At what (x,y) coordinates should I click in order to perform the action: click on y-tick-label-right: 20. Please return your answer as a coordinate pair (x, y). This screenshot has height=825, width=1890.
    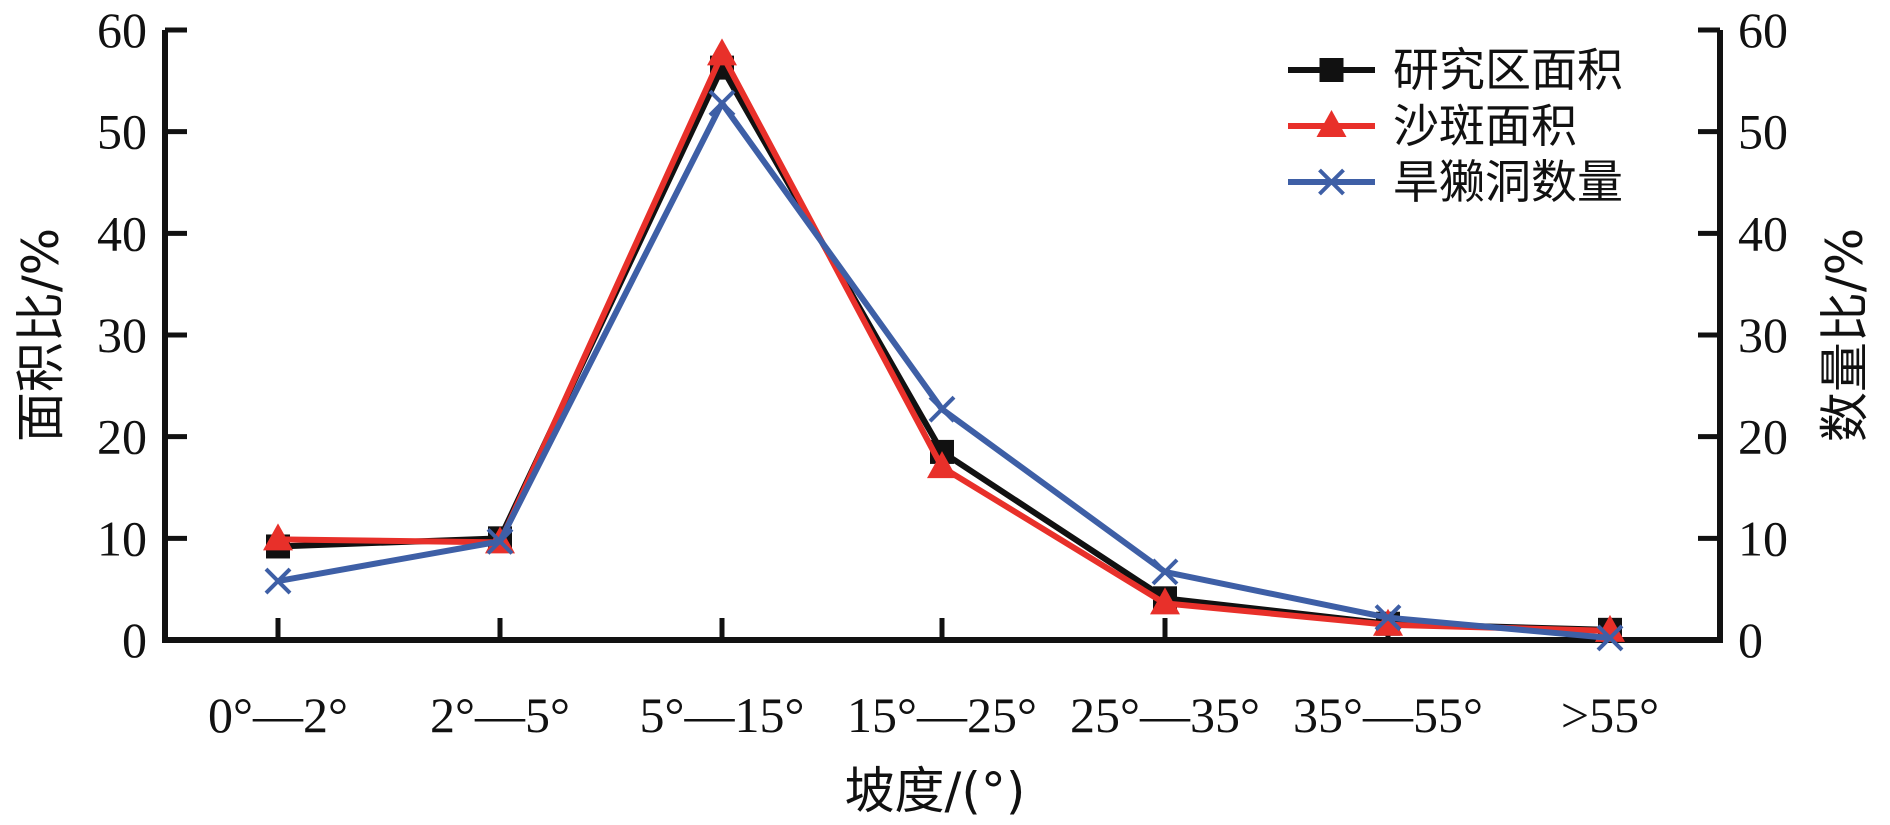
    Looking at the image, I should click on (1763, 437).